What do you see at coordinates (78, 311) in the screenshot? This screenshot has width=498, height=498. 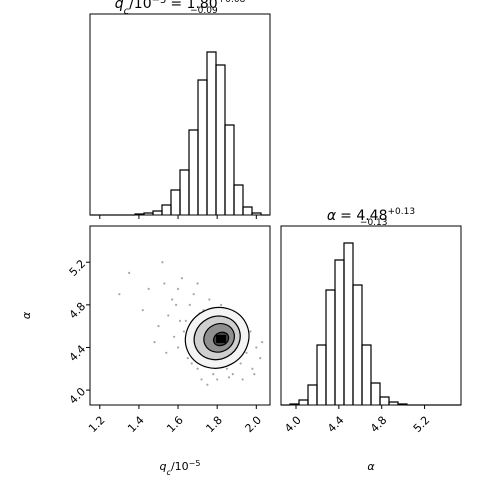 I see `y-tick-label: 4.8` at bounding box center [78, 311].